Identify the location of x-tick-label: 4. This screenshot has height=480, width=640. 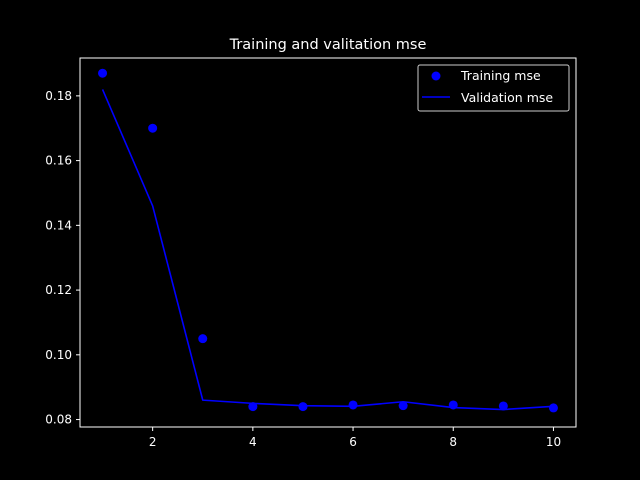
(253, 442).